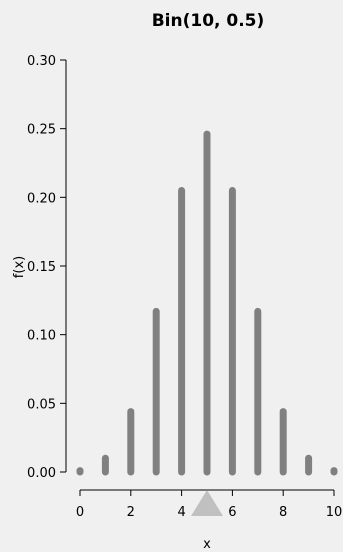 This screenshot has height=552, width=343. Describe the element at coordinates (19, 267) in the screenshot. I see `y-axis-label: f(x)` at that location.